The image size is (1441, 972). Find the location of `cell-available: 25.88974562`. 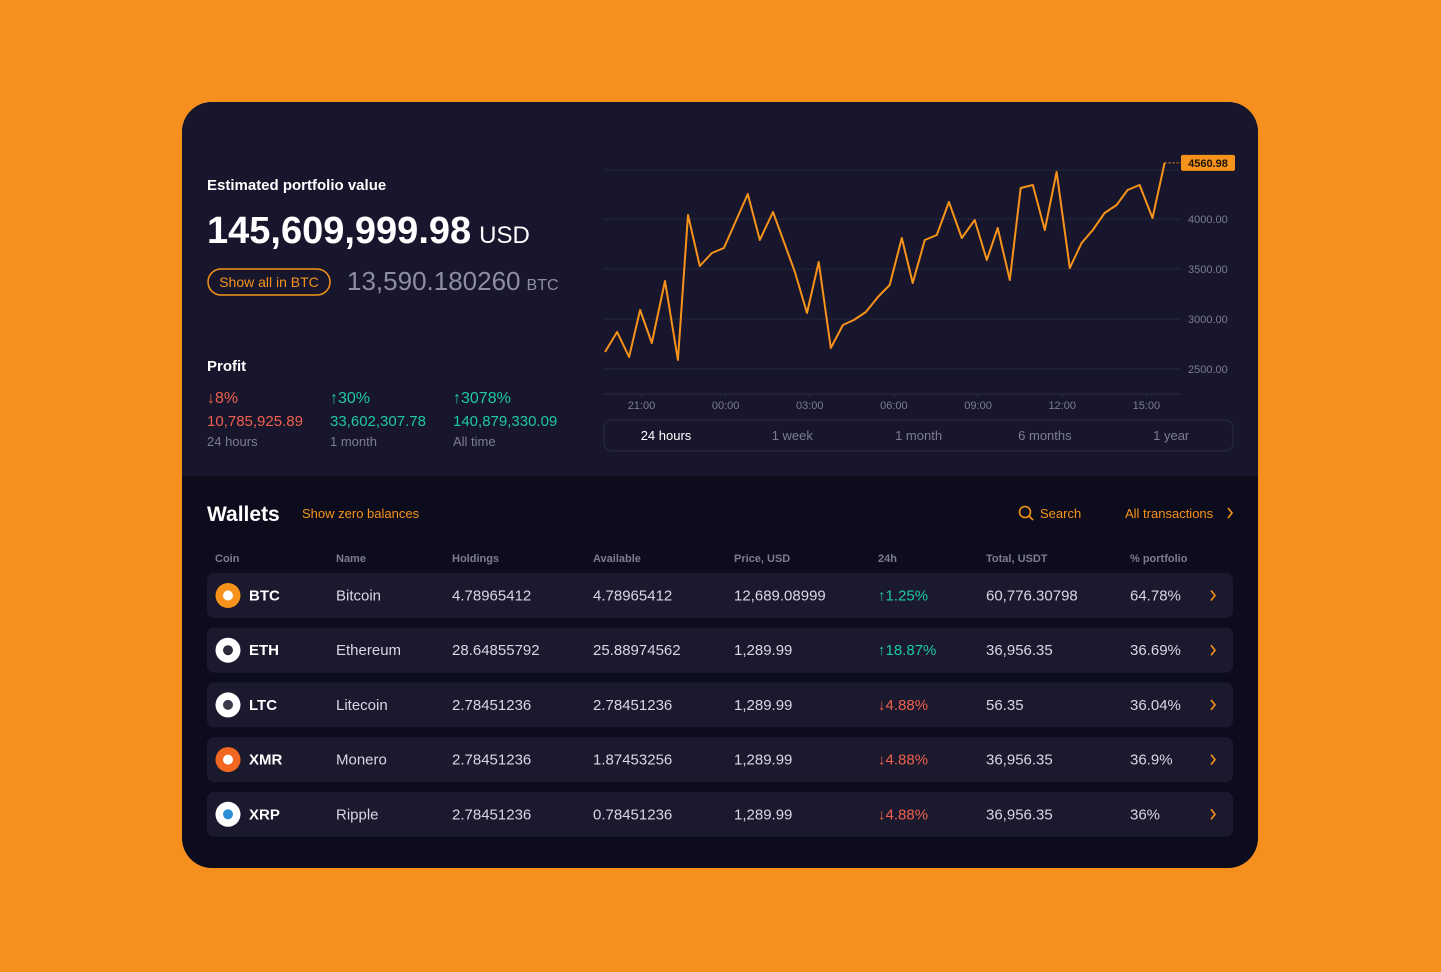

cell-available: 25.88974562 is located at coordinates (637, 650).